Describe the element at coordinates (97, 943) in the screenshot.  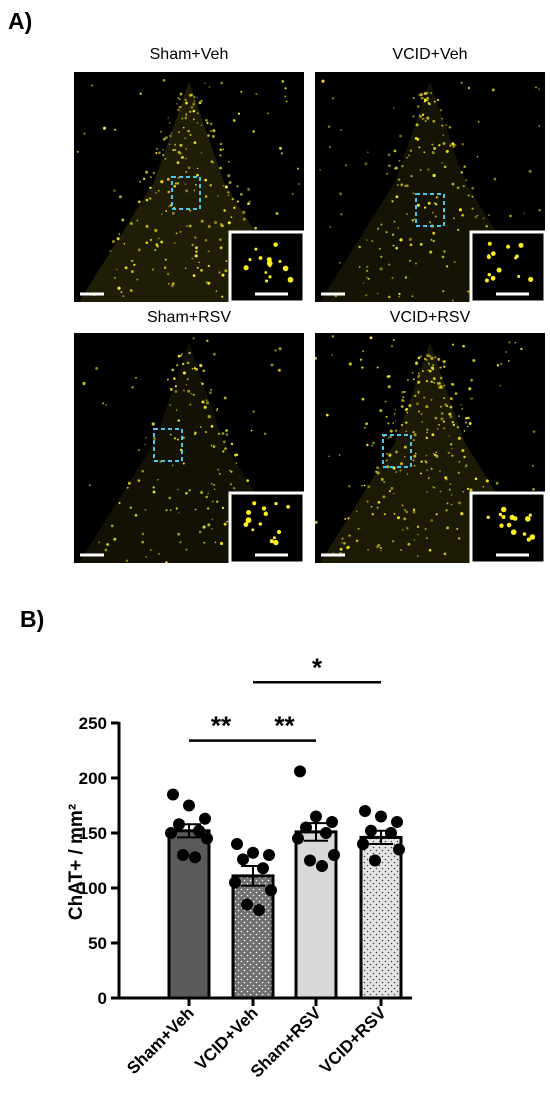
I see `y-tick-label: 50` at that location.